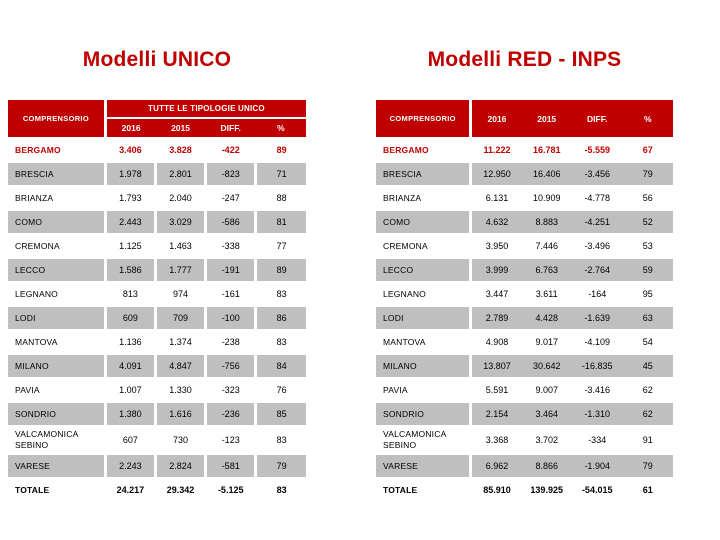  Describe the element at coordinates (179, 490) in the screenshot. I see `row-value: 29.342` at that location.